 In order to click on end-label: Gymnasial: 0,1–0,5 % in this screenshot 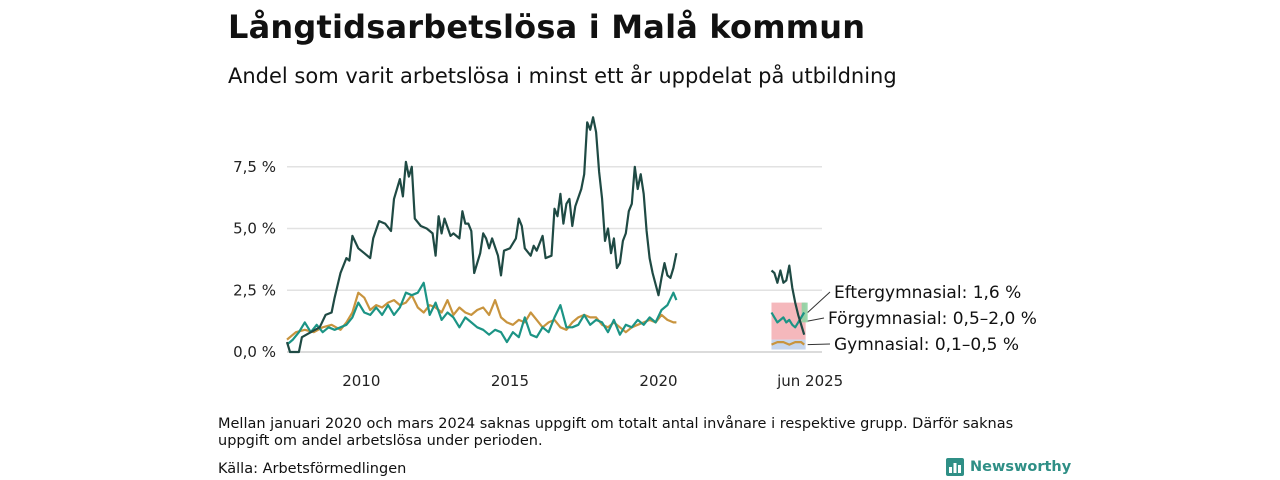, I will do `click(926, 345)`.